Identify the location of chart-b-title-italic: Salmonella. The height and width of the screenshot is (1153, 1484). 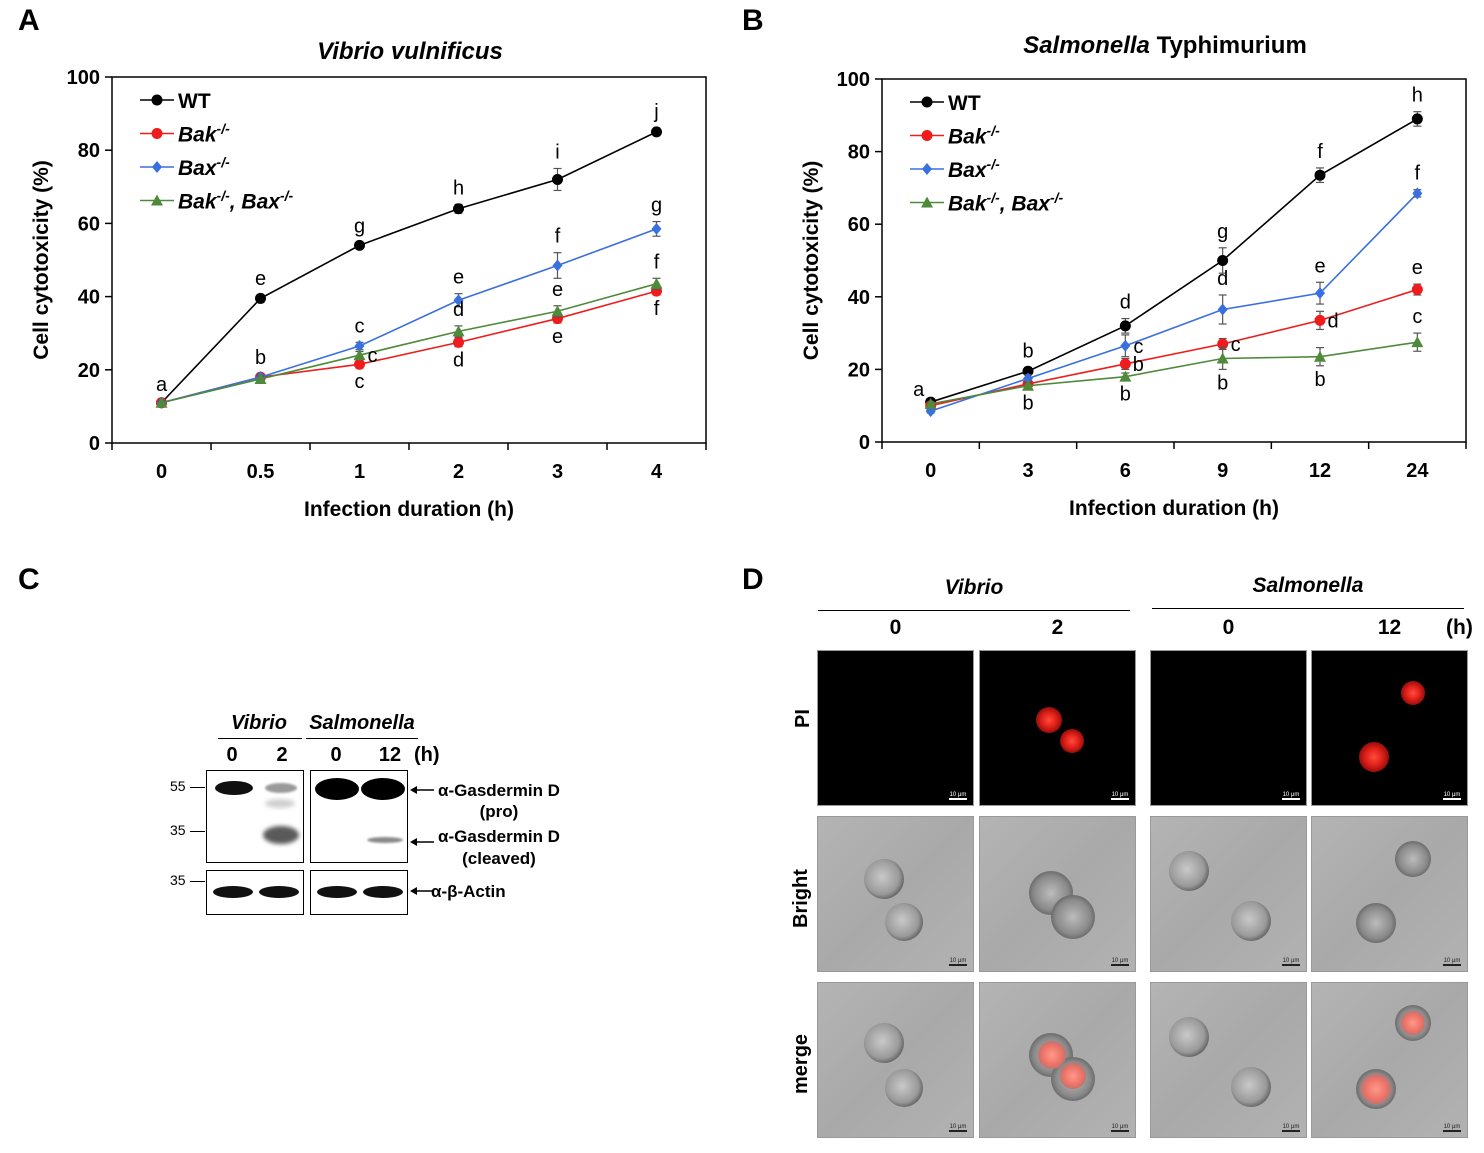
(1086, 45).